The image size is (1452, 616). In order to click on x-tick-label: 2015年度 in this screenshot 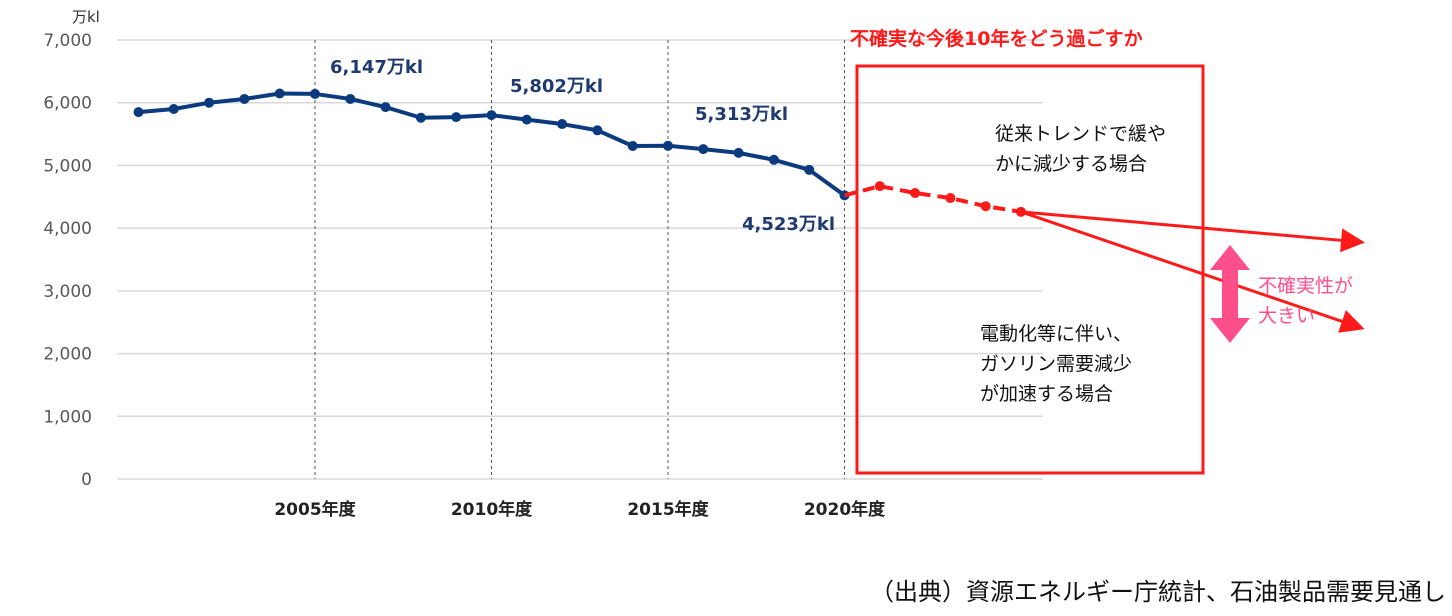, I will do `click(668, 509)`.